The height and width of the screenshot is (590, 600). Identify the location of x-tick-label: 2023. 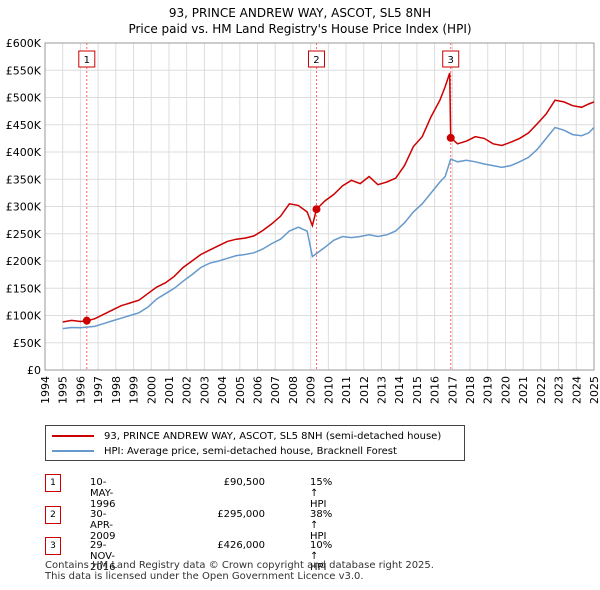
(559, 390).